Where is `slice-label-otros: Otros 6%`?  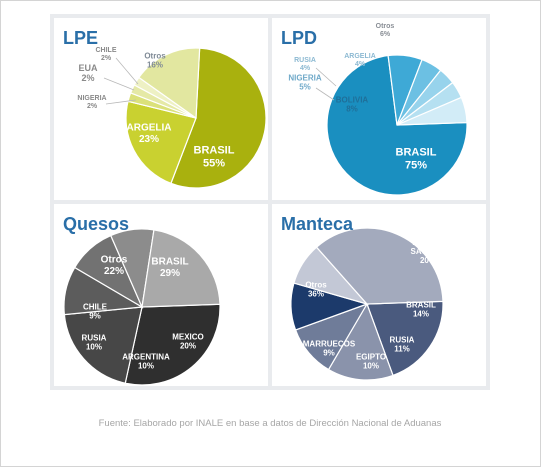 slice-label-otros: Otros 6% is located at coordinates (385, 30).